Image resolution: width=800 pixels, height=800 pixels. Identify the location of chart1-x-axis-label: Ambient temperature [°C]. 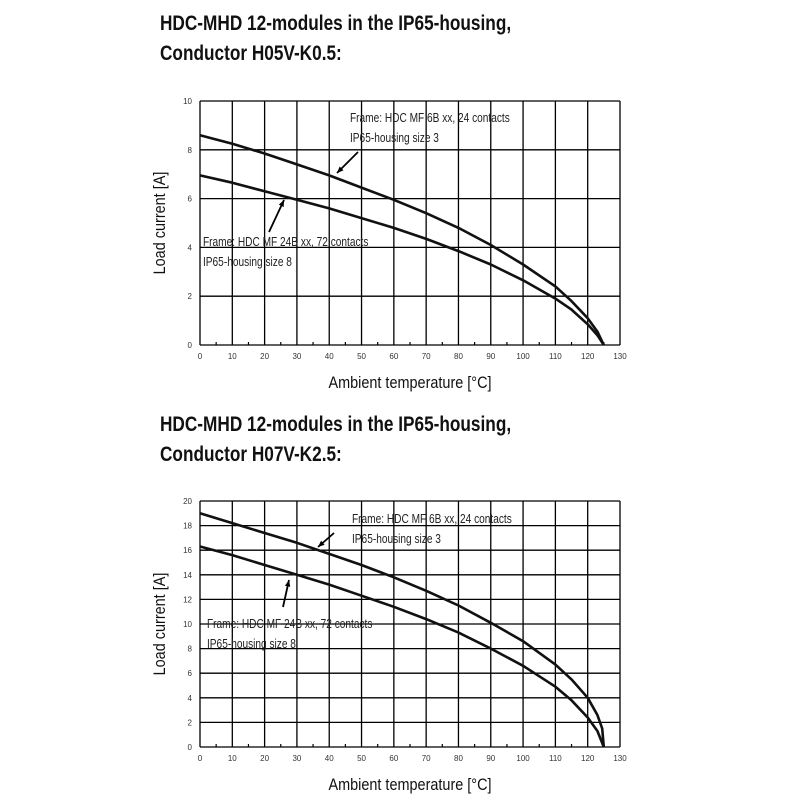
(409, 383).